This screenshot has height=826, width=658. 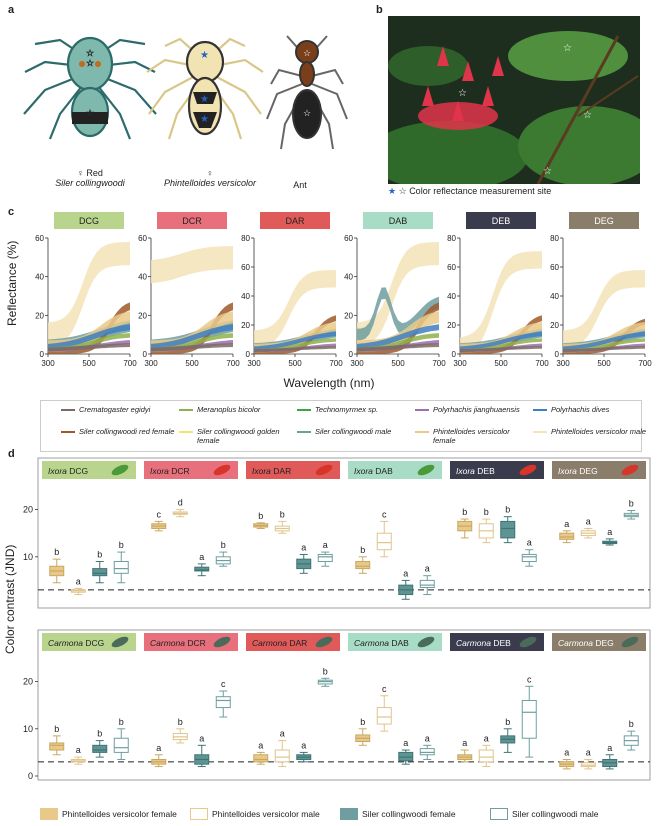 I want to click on x-tick-label: 500, so click(x=501, y=363).